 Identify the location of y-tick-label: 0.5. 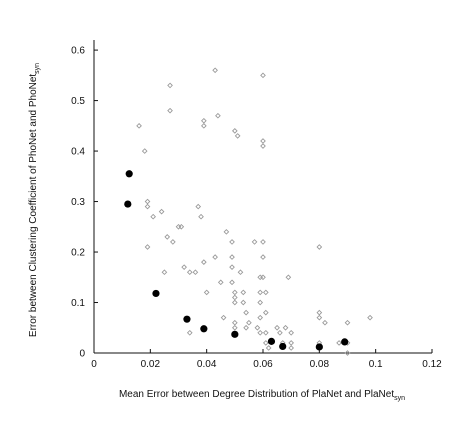
(78, 101).